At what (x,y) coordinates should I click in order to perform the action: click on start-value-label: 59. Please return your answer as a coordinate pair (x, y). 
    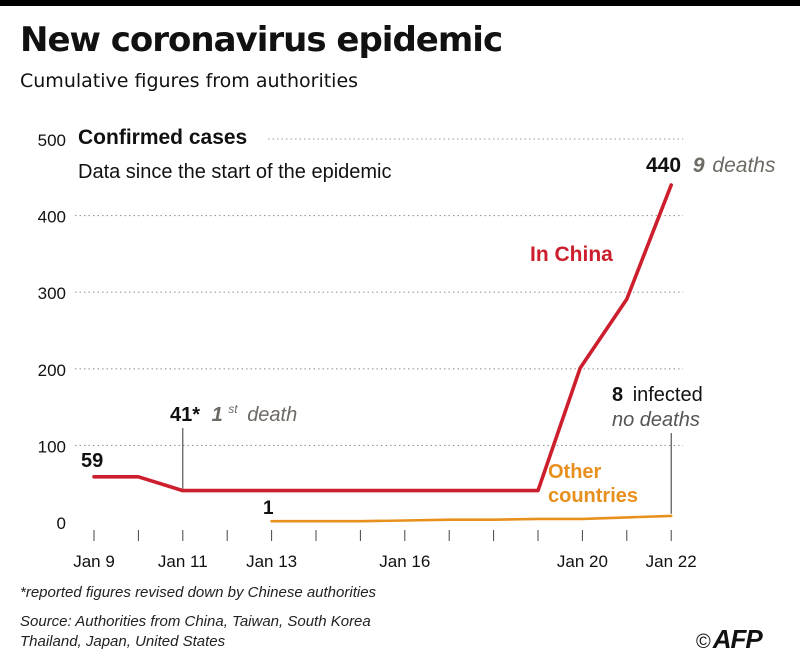
    Looking at the image, I should click on (92, 461).